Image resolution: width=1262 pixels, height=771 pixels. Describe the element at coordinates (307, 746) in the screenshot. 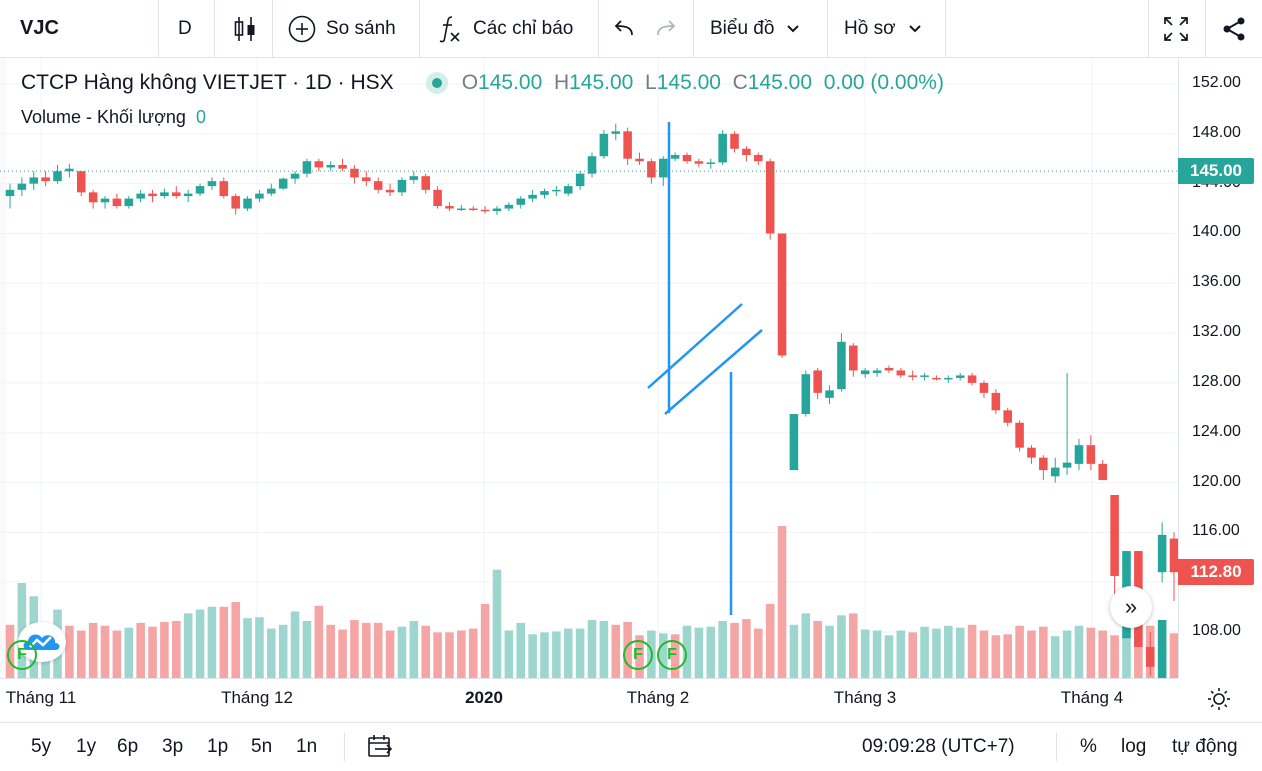

I see `range-1d-button: 1n` at that location.